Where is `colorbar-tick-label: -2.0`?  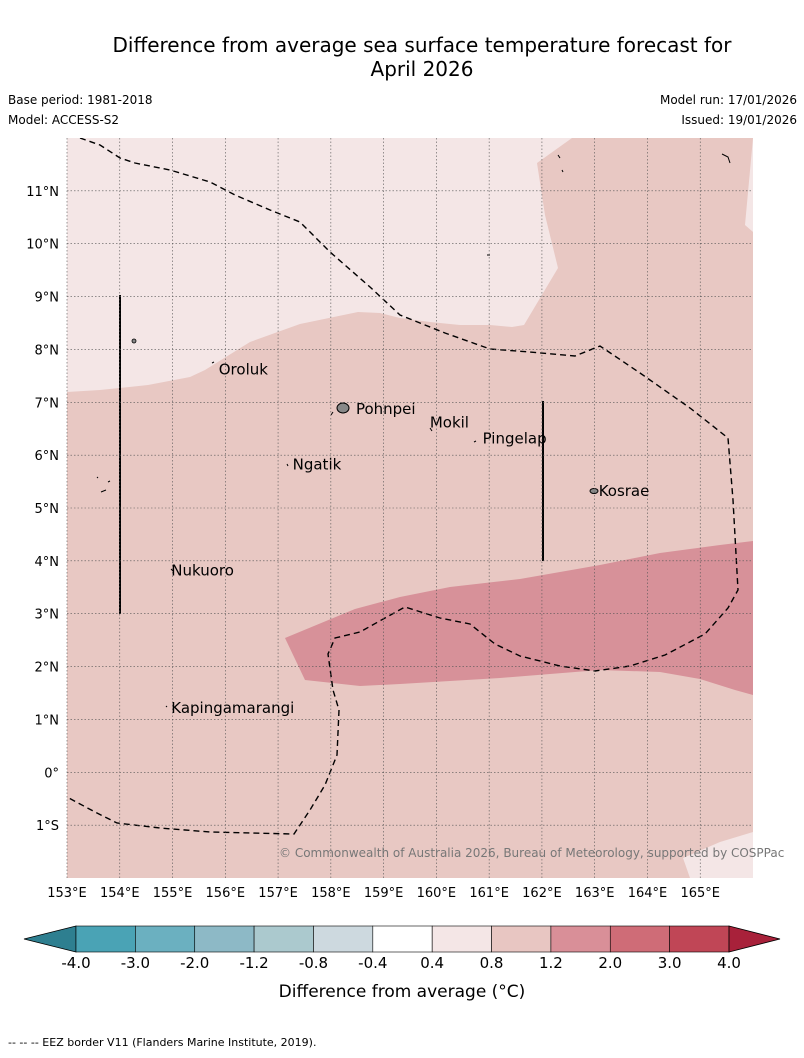
colorbar-tick-label: -2.0 is located at coordinates (194, 963).